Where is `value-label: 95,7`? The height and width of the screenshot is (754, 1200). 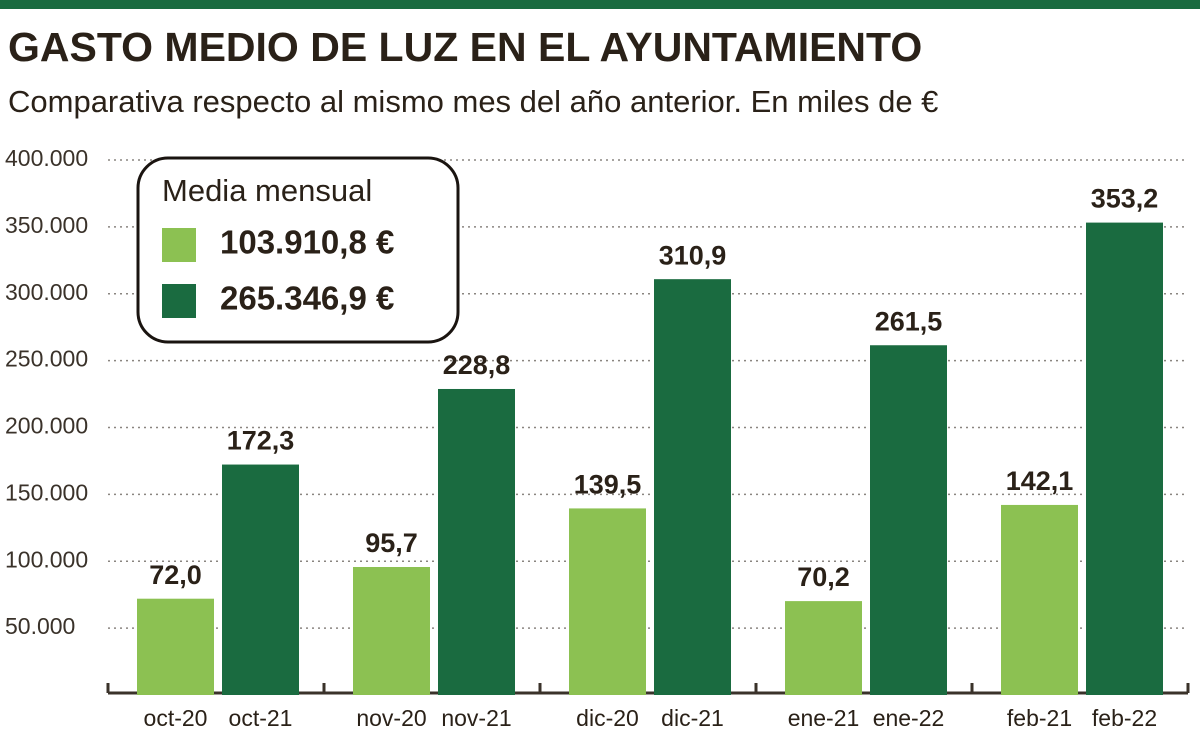 value-label: 95,7 is located at coordinates (391, 543).